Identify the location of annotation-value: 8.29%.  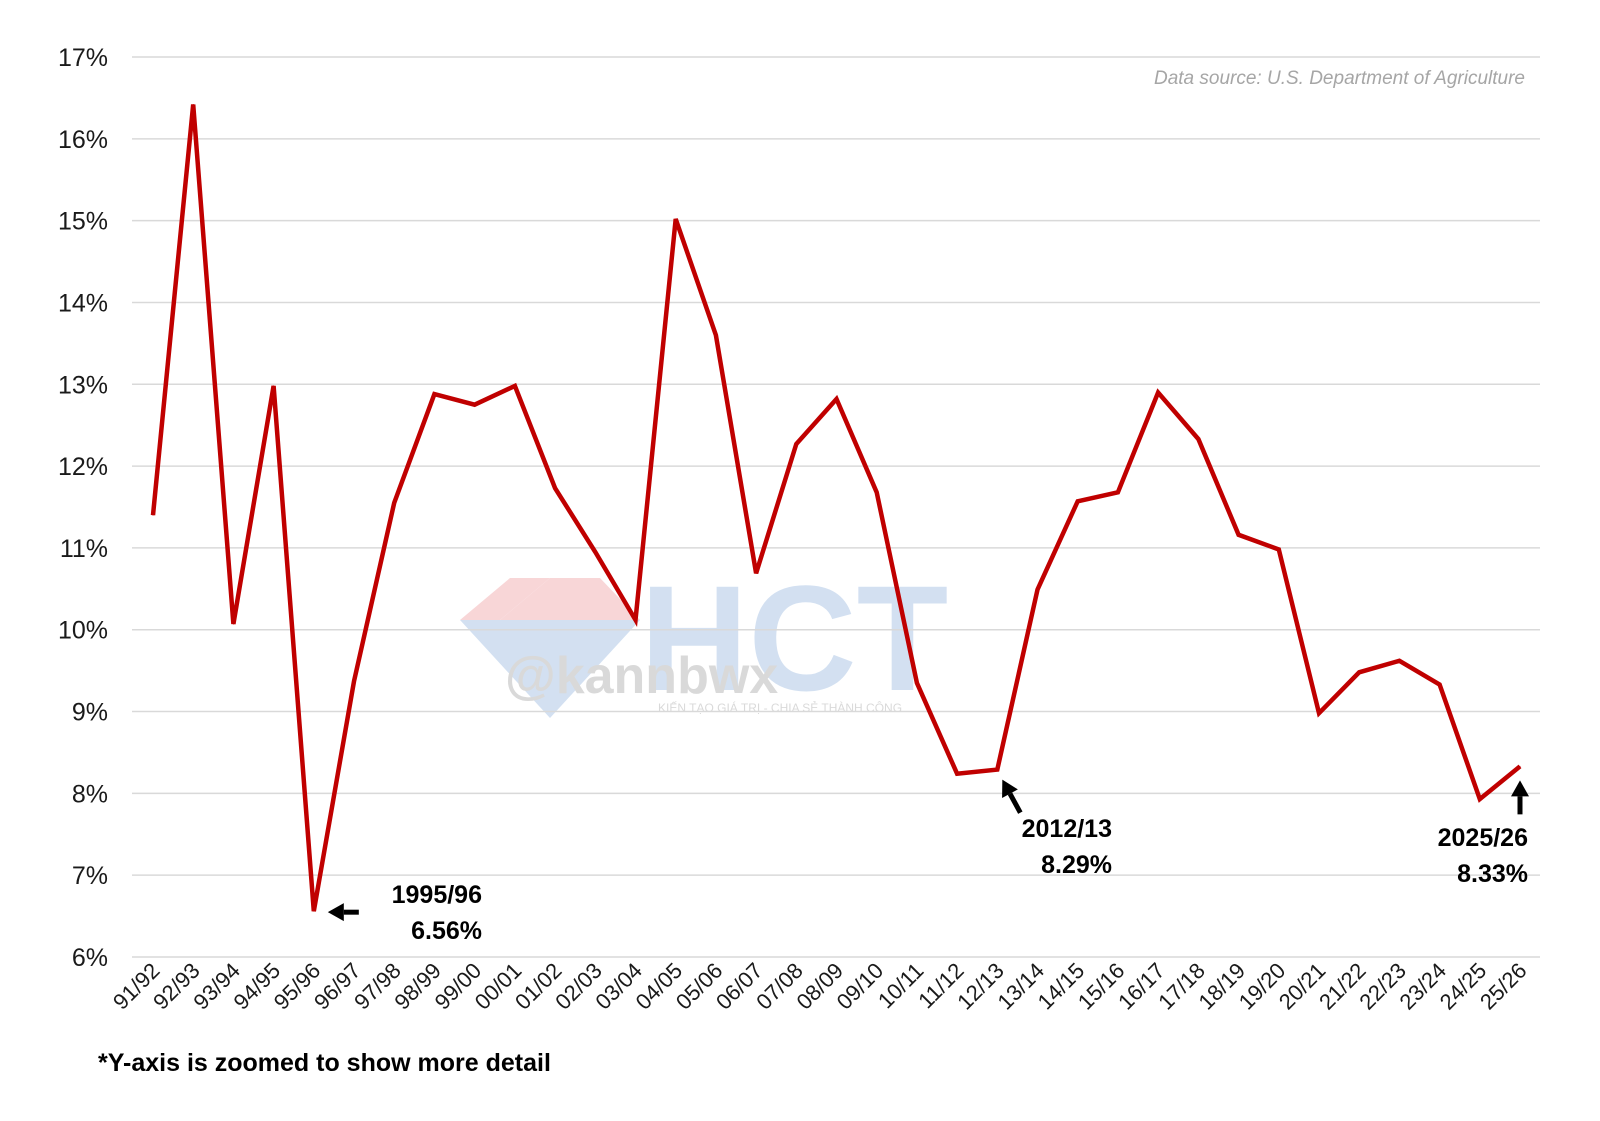
(1076, 865).